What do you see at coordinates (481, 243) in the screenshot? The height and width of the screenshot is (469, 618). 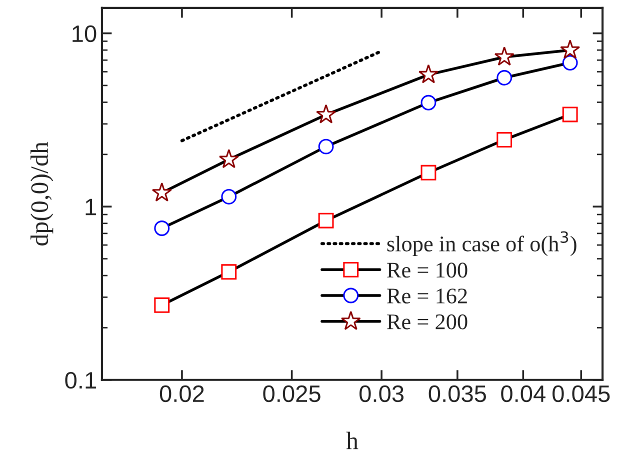 I see `legend-label: slope in case of o(h$^{3}$)` at bounding box center [481, 243].